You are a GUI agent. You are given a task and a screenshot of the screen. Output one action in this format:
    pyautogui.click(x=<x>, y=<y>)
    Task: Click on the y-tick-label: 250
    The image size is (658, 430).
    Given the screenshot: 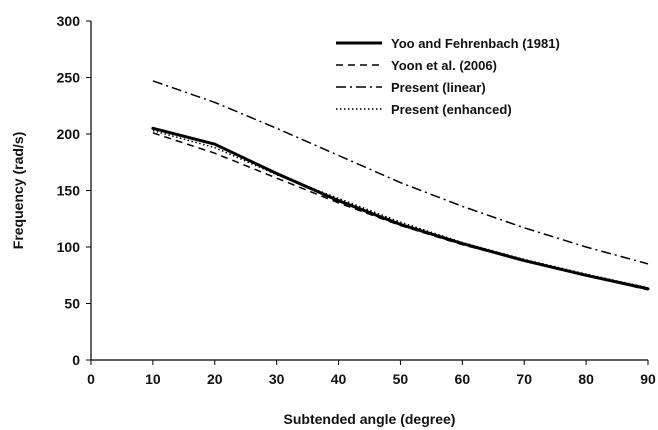 What is the action you would take?
    pyautogui.click(x=69, y=78)
    